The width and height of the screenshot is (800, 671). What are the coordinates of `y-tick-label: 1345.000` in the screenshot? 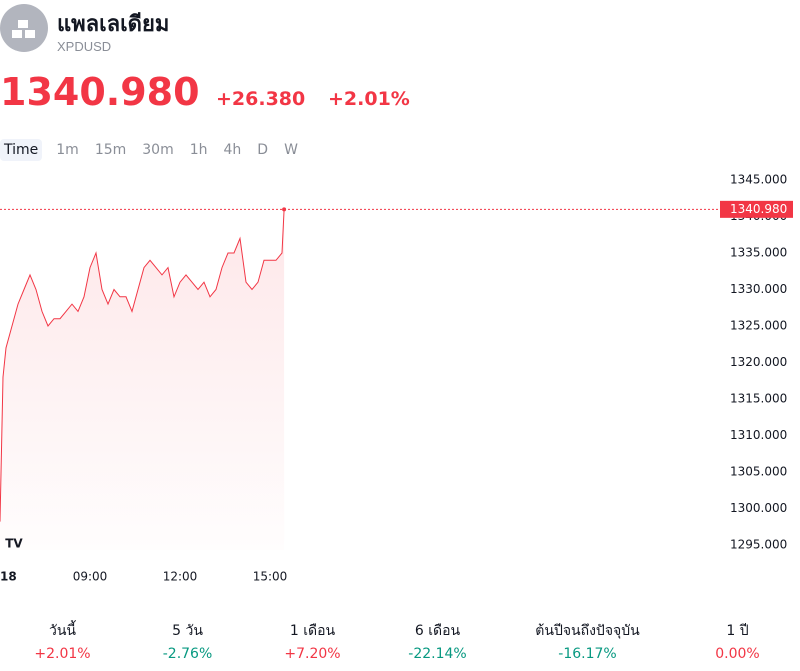 It's located at (758, 180).